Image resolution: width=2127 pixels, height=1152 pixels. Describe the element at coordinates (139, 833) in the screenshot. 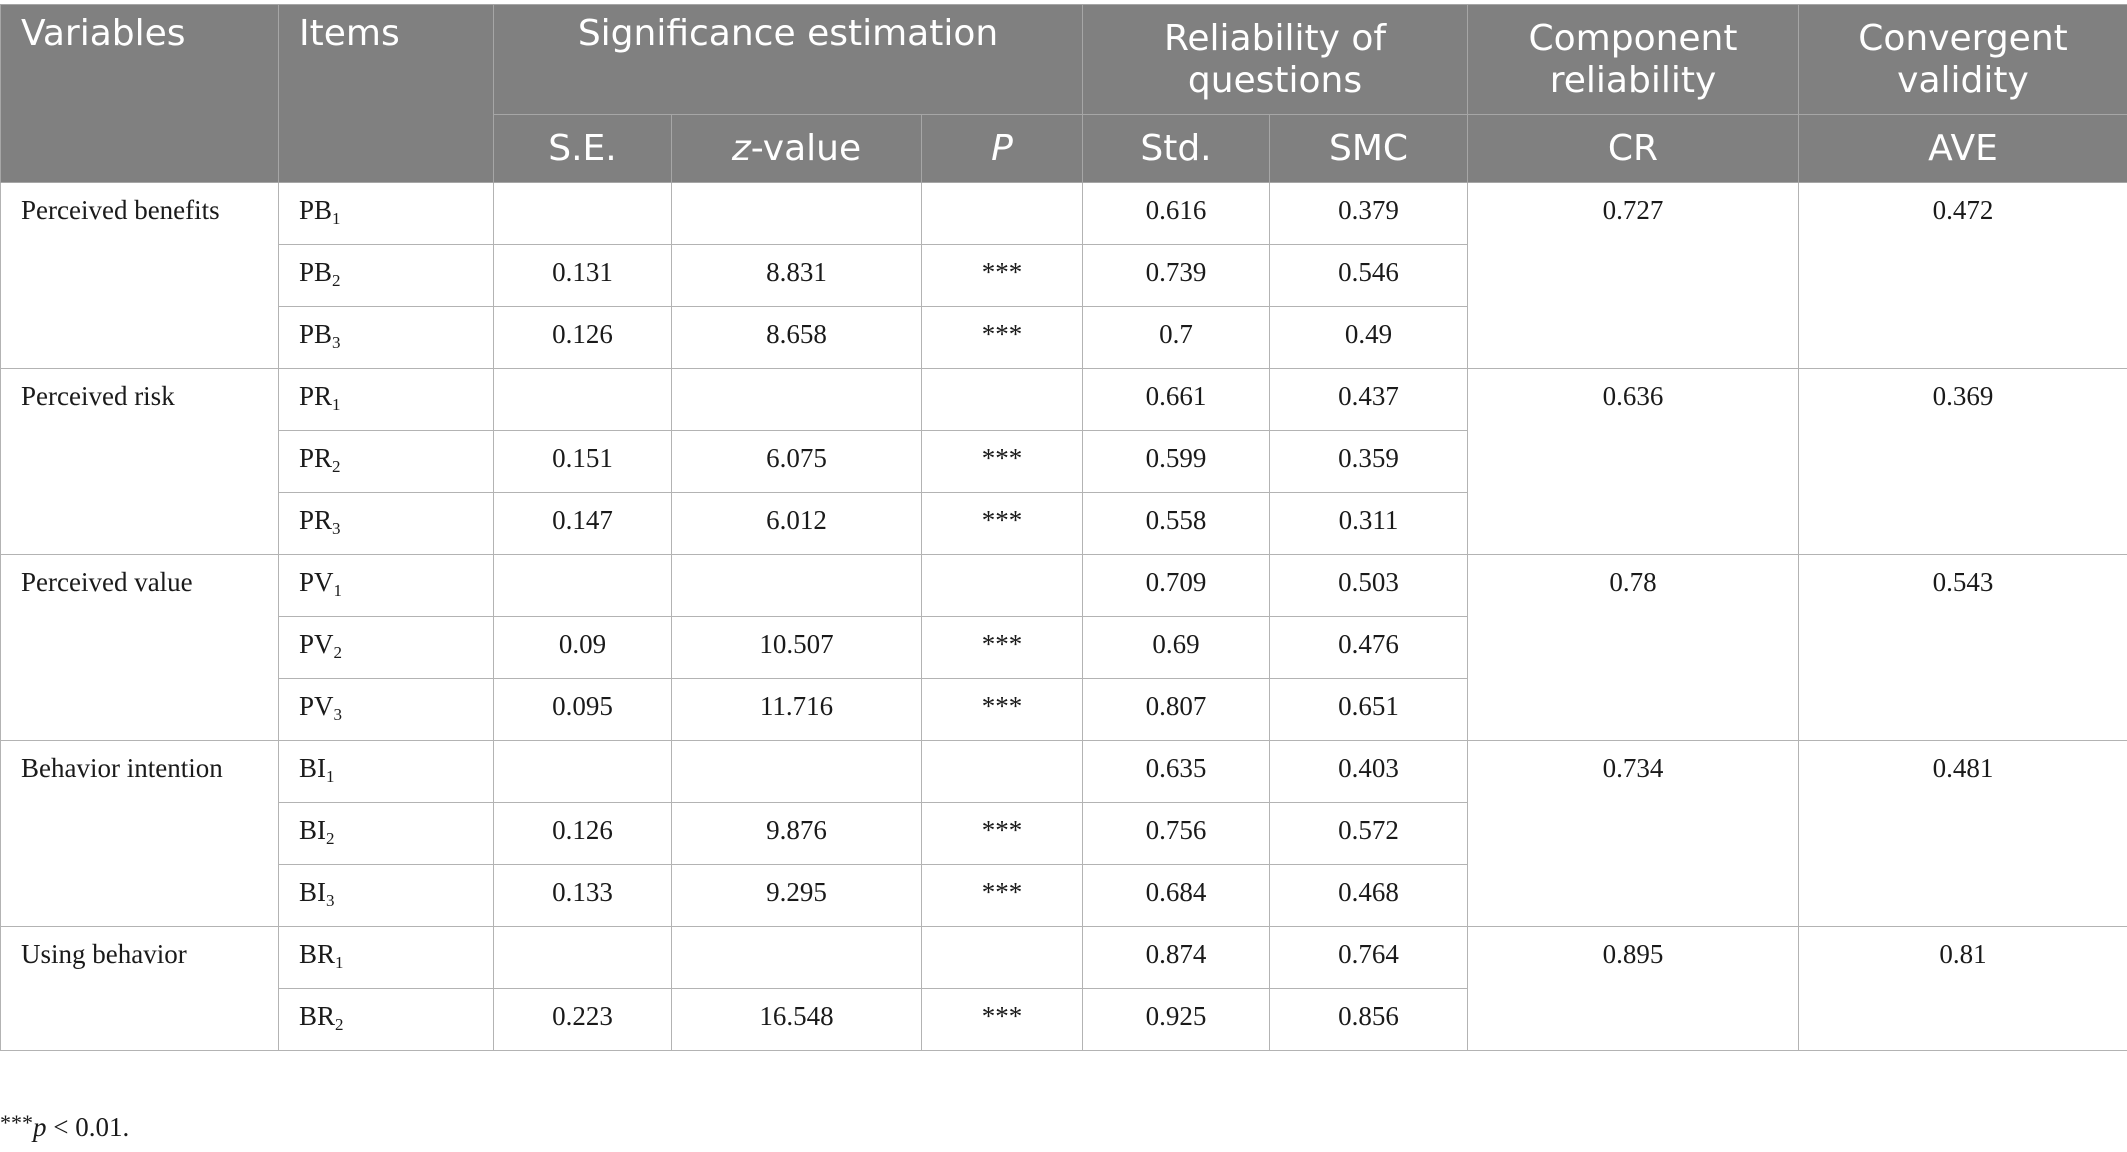

I see `variable-cell: Behavior intention` at that location.